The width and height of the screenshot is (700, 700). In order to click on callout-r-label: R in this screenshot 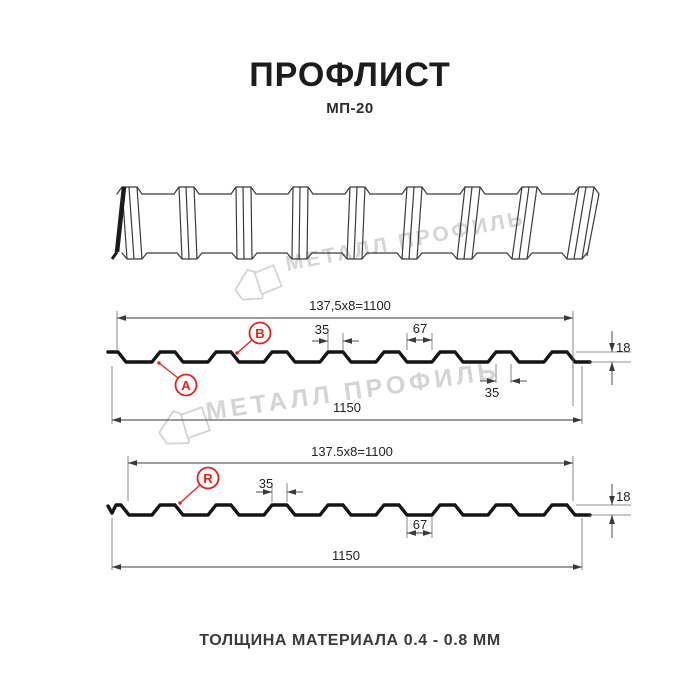, I will do `click(208, 478)`.